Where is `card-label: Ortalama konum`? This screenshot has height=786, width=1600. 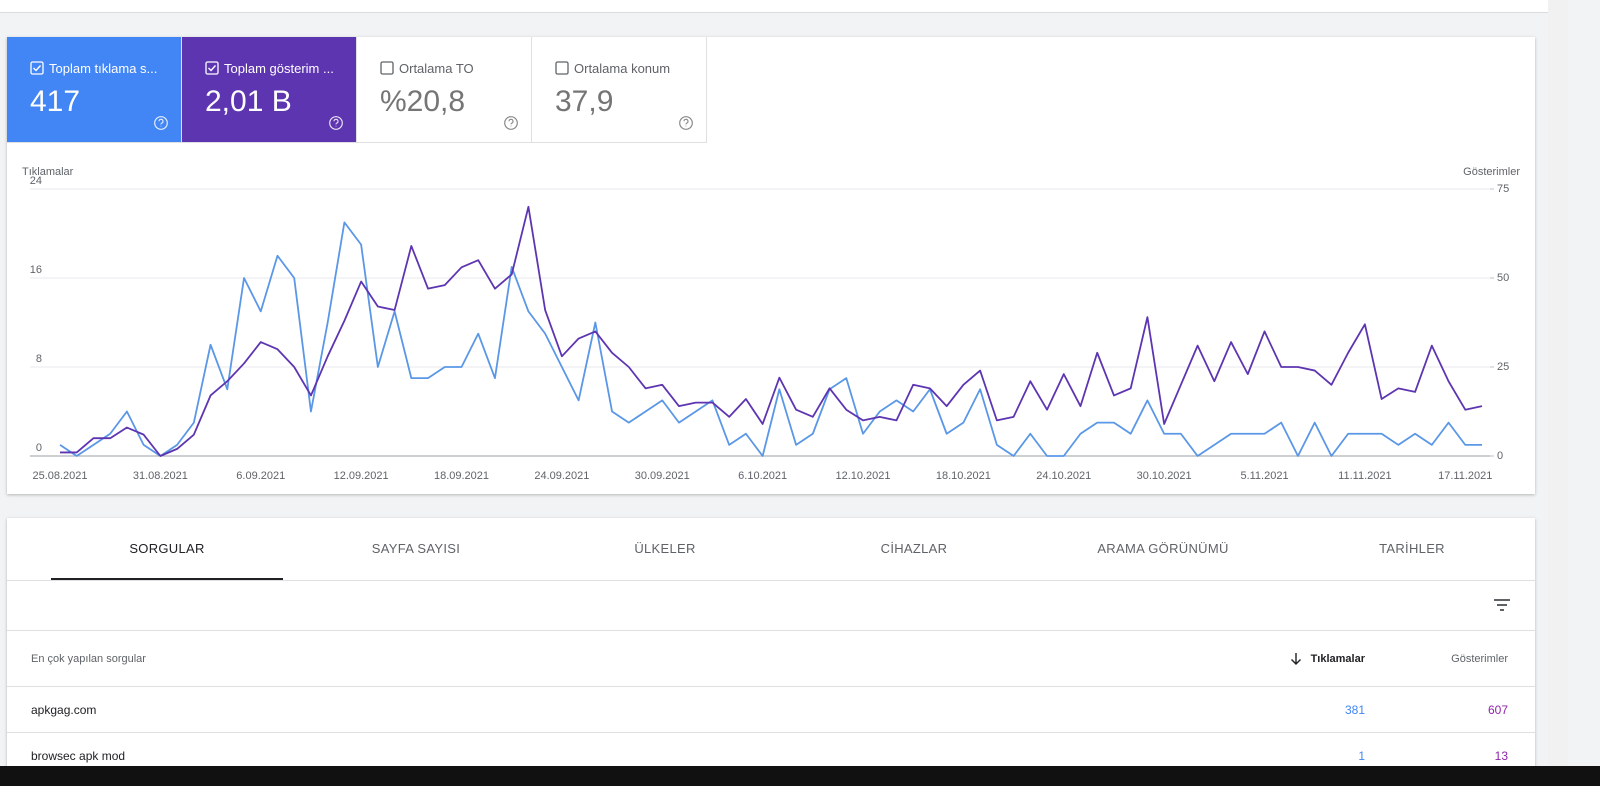 card-label: Ortalama konum is located at coordinates (622, 68).